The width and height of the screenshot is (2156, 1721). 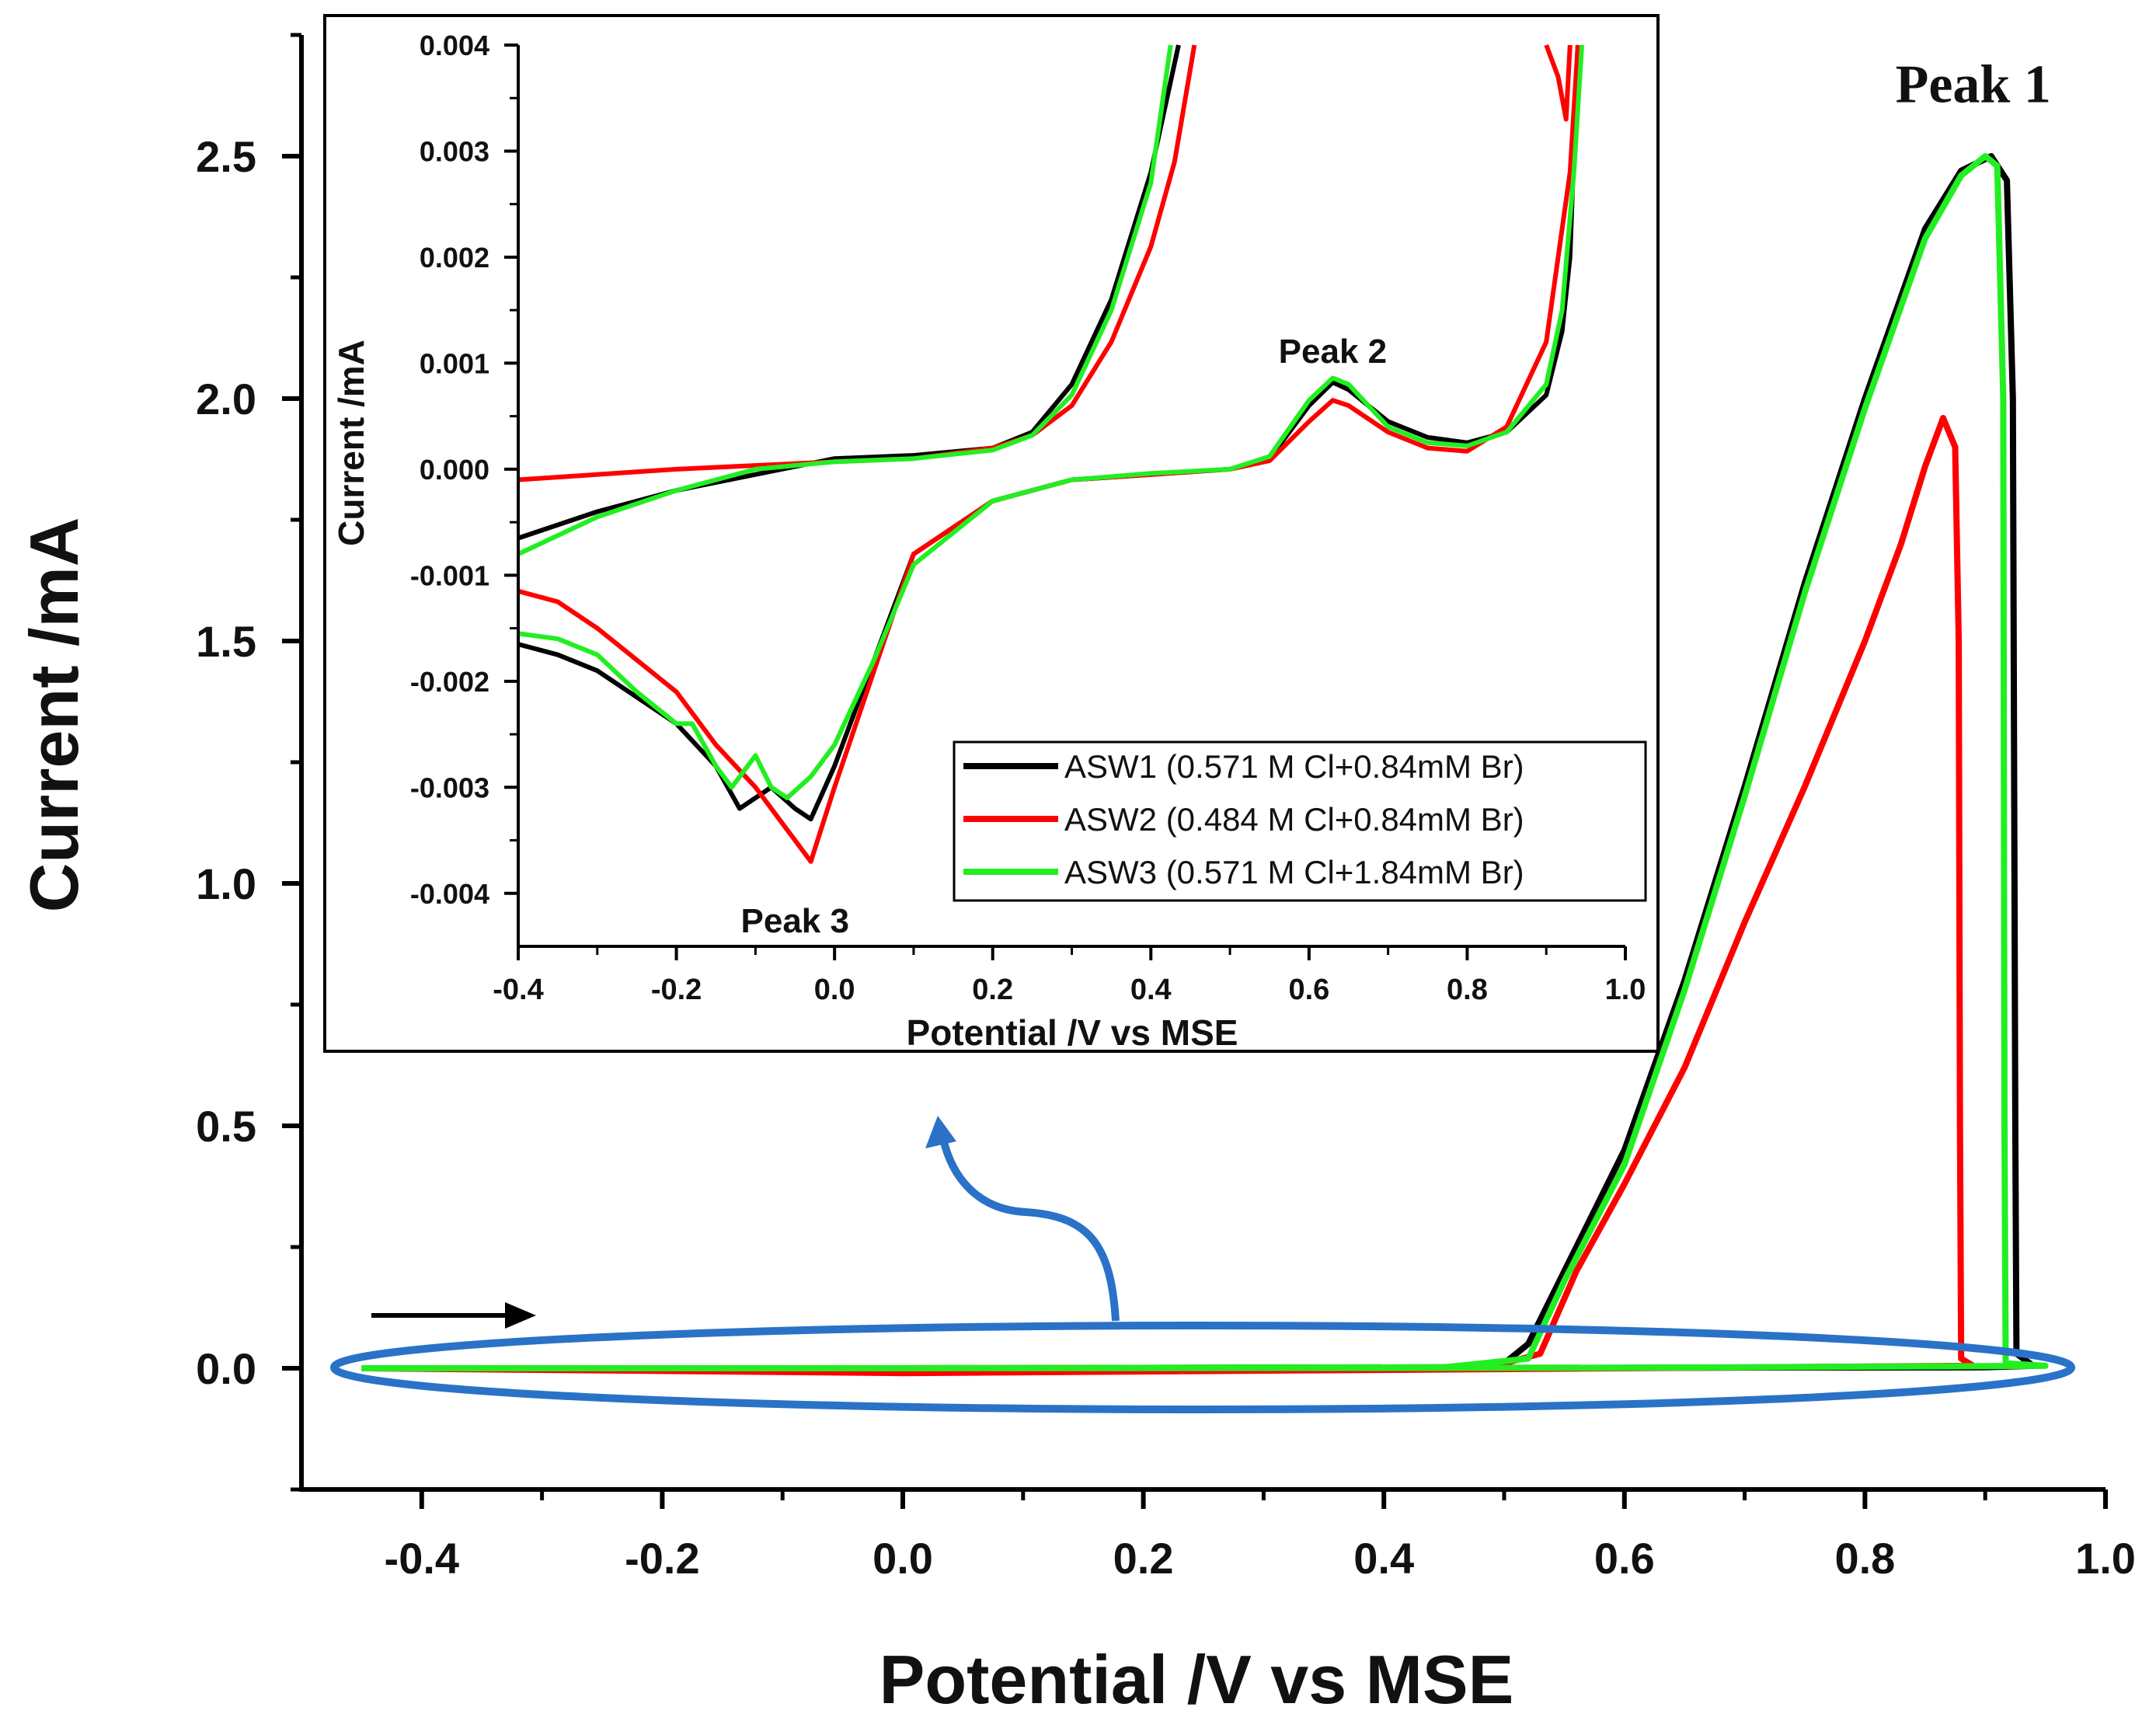 I want to click on legend-label-asw2: ASW2 (0.484 M Cl+0.84mM Br), so click(x=1294, y=819).